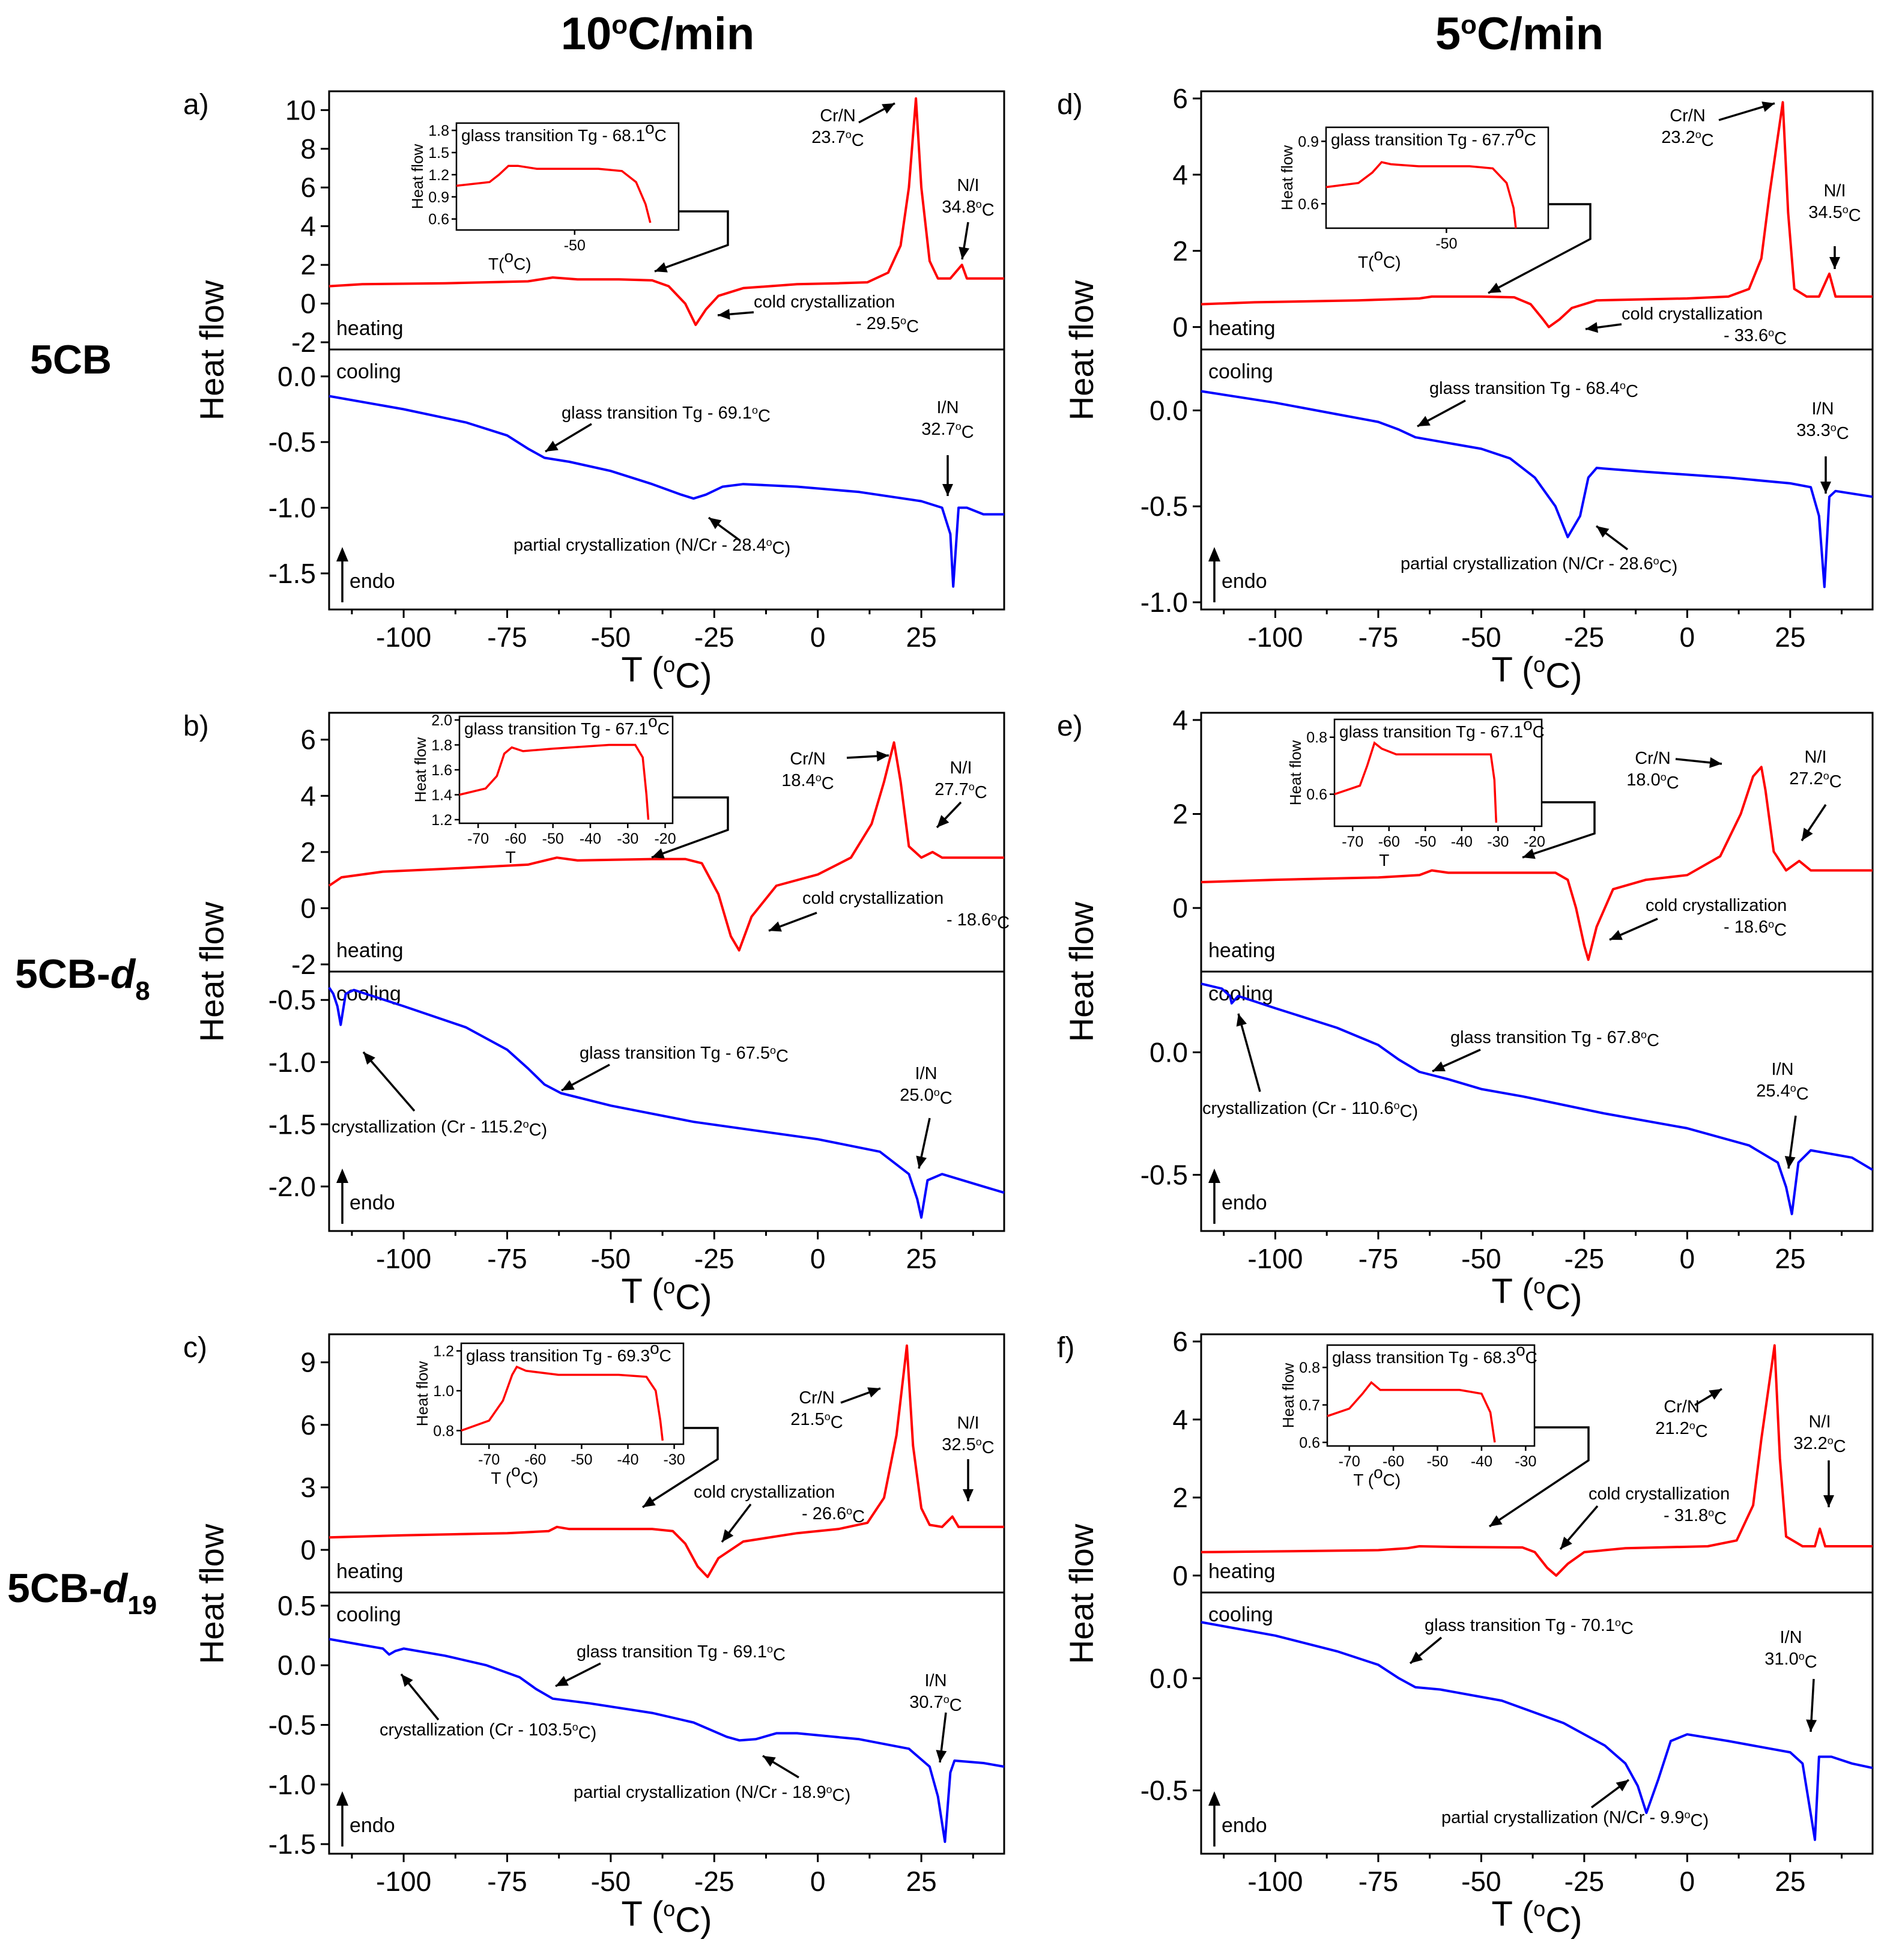  I want to click on inset-y-tick-label: 0.9, so click(439, 197).